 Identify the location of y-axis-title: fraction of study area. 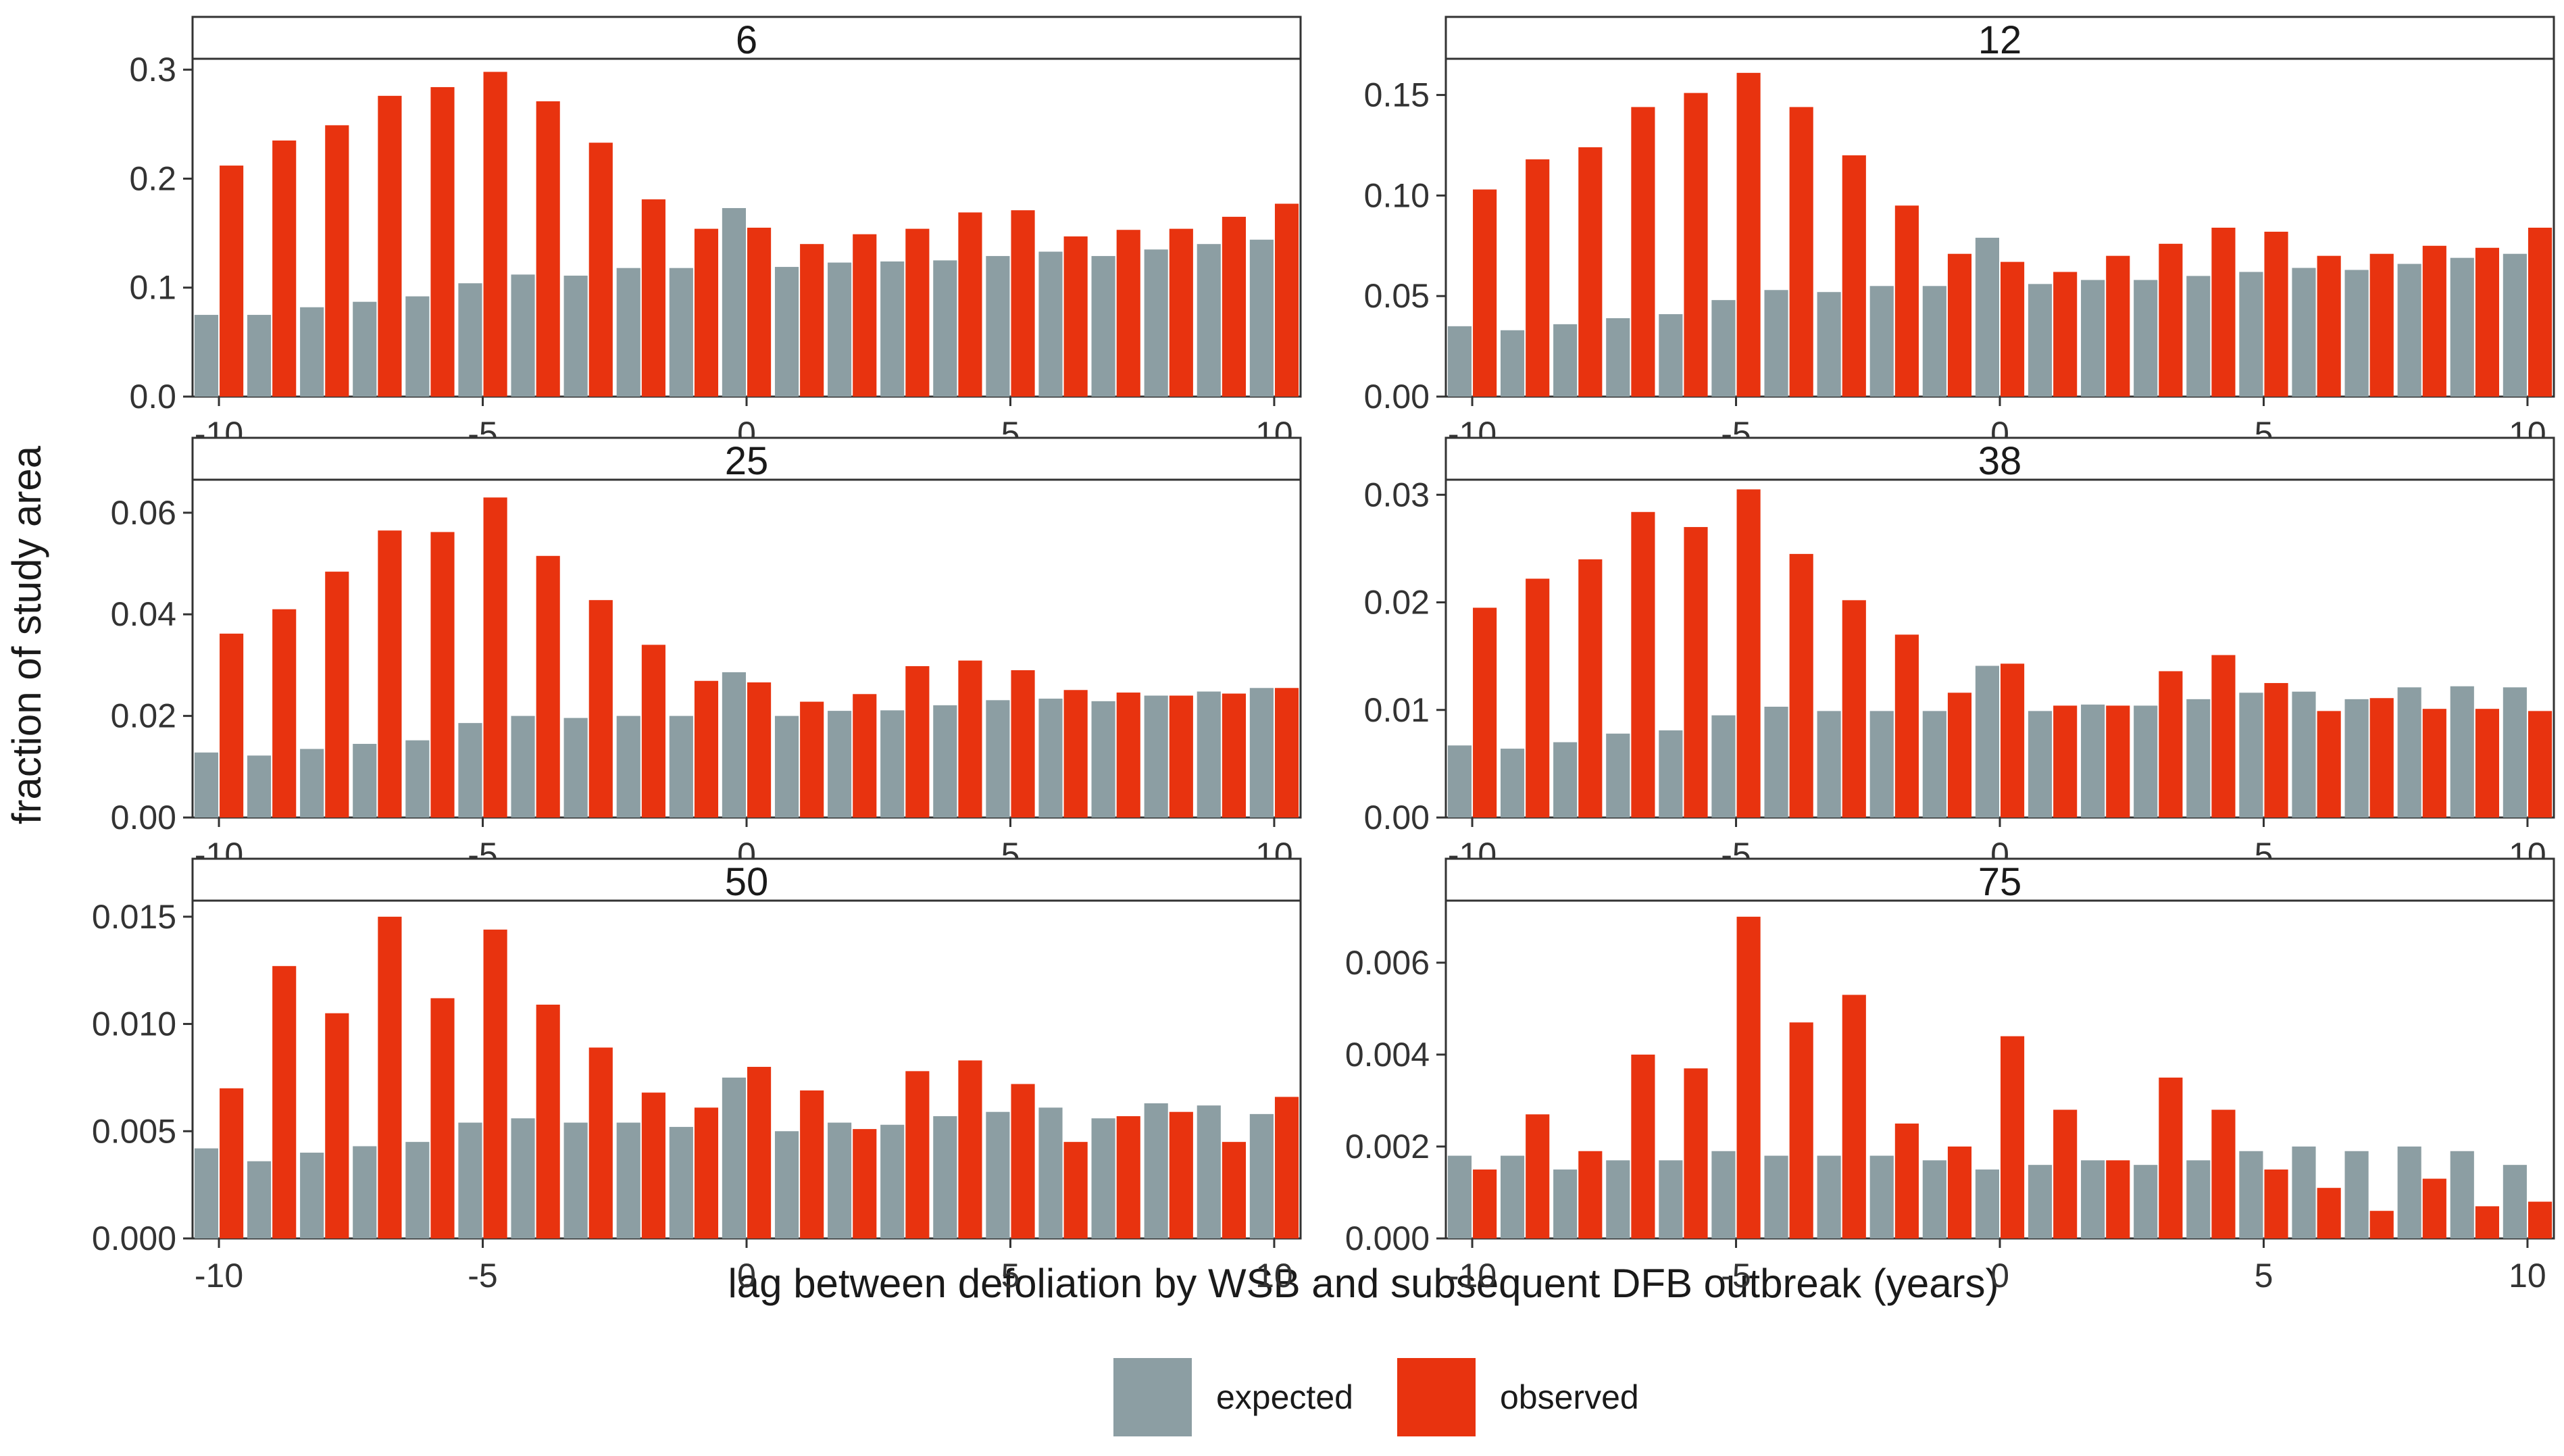
(26, 634).